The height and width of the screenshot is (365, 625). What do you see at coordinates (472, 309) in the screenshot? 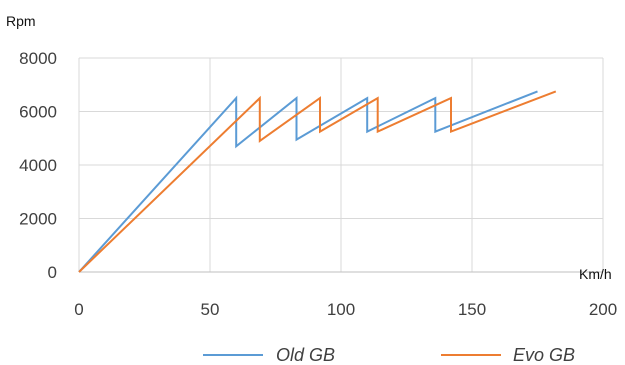
I see `x-tick-label: 150` at bounding box center [472, 309].